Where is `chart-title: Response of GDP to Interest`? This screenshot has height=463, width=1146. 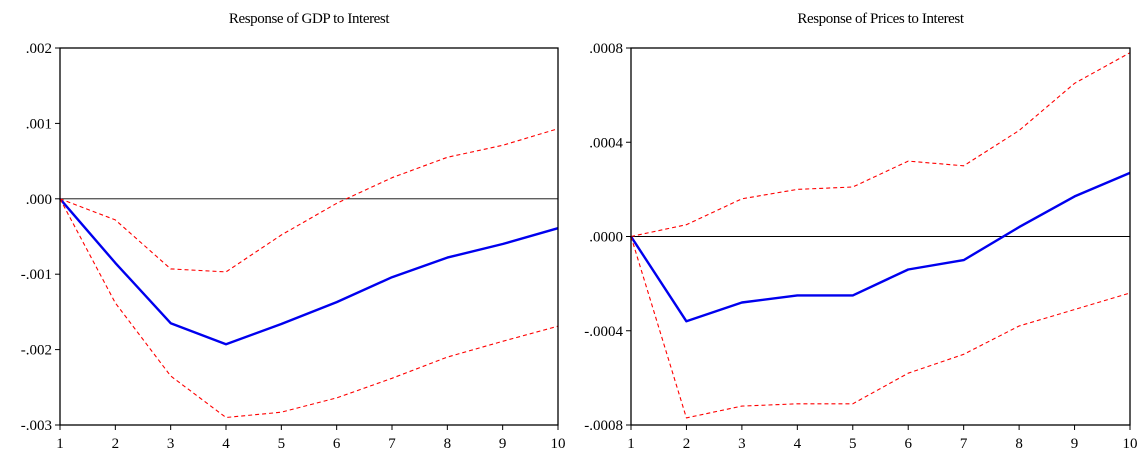
chart-title: Response of GDP to Interest is located at coordinates (310, 19).